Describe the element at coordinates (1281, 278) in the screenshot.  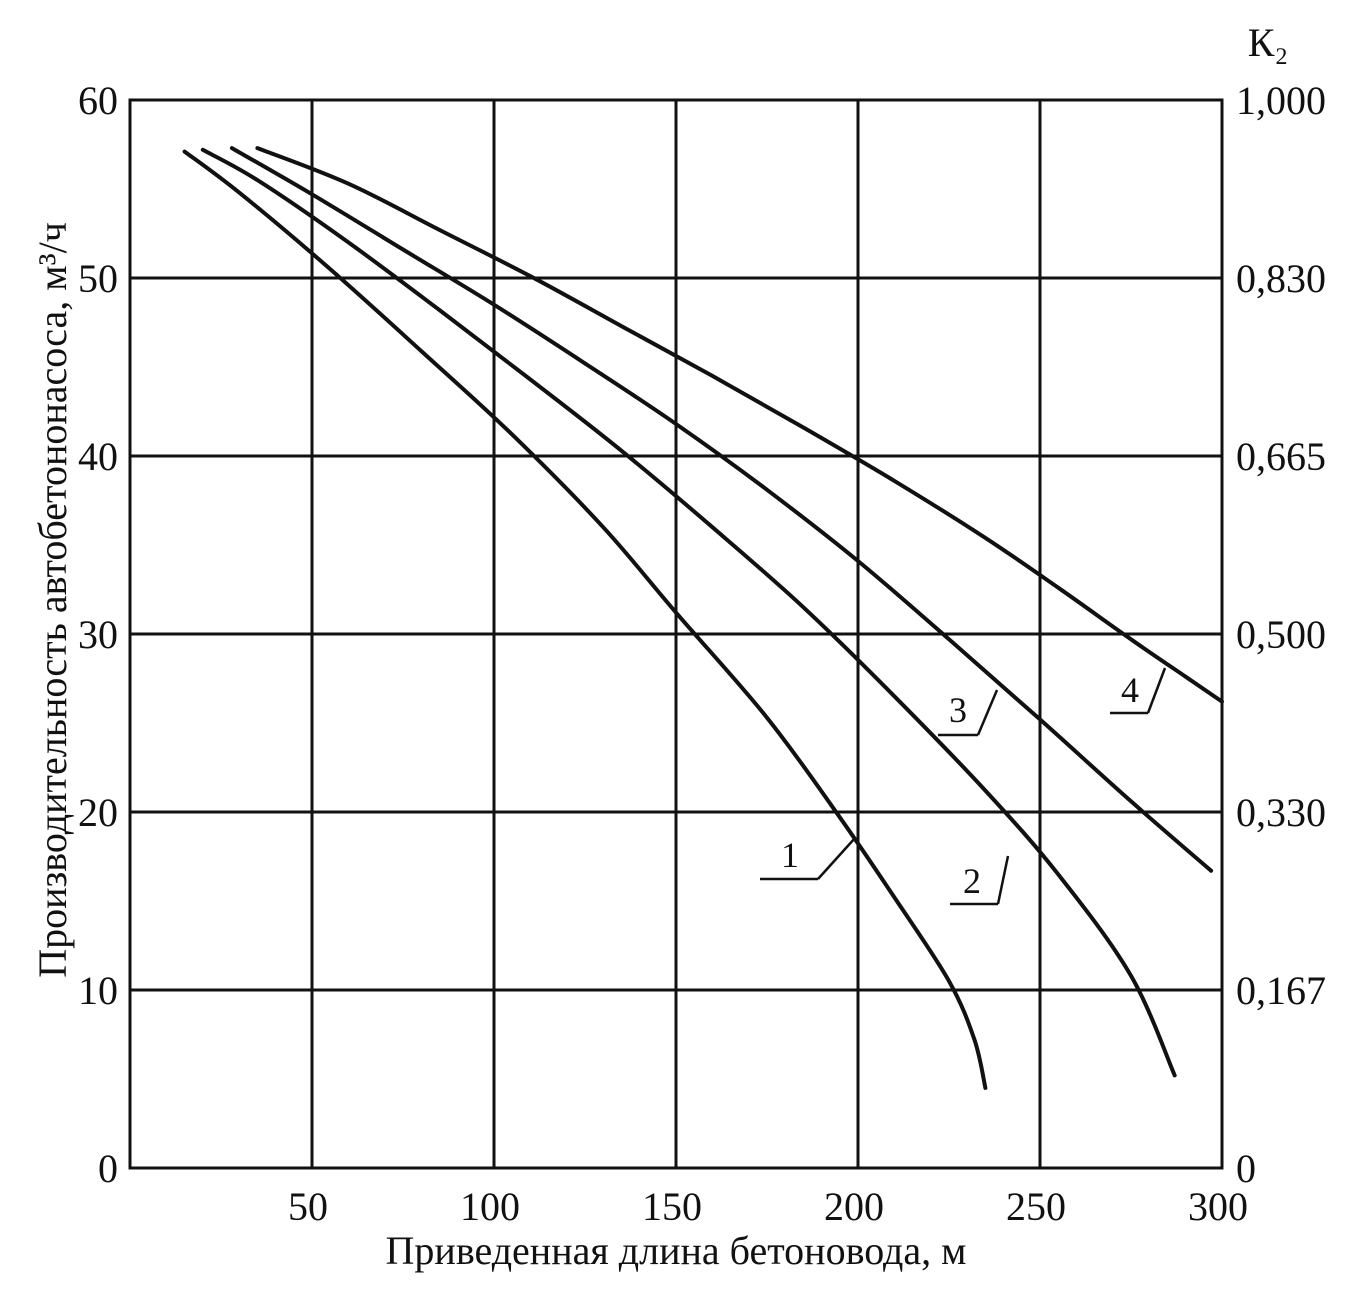
I see `y-right-tick-label: 0,830` at that location.